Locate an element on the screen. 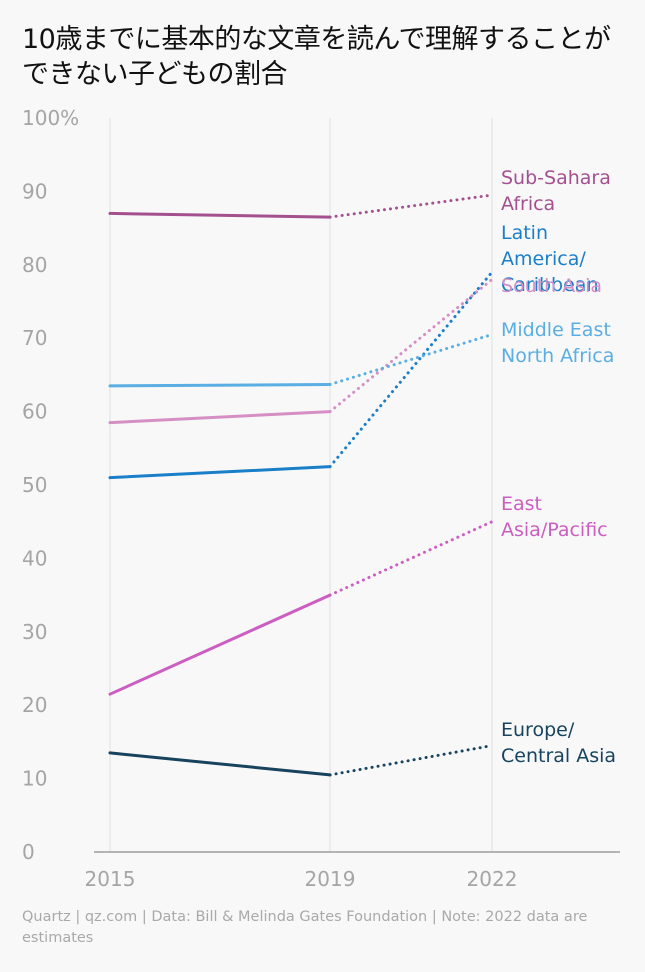 The image size is (645, 972). y-tick-label: 50 is located at coordinates (34, 485).